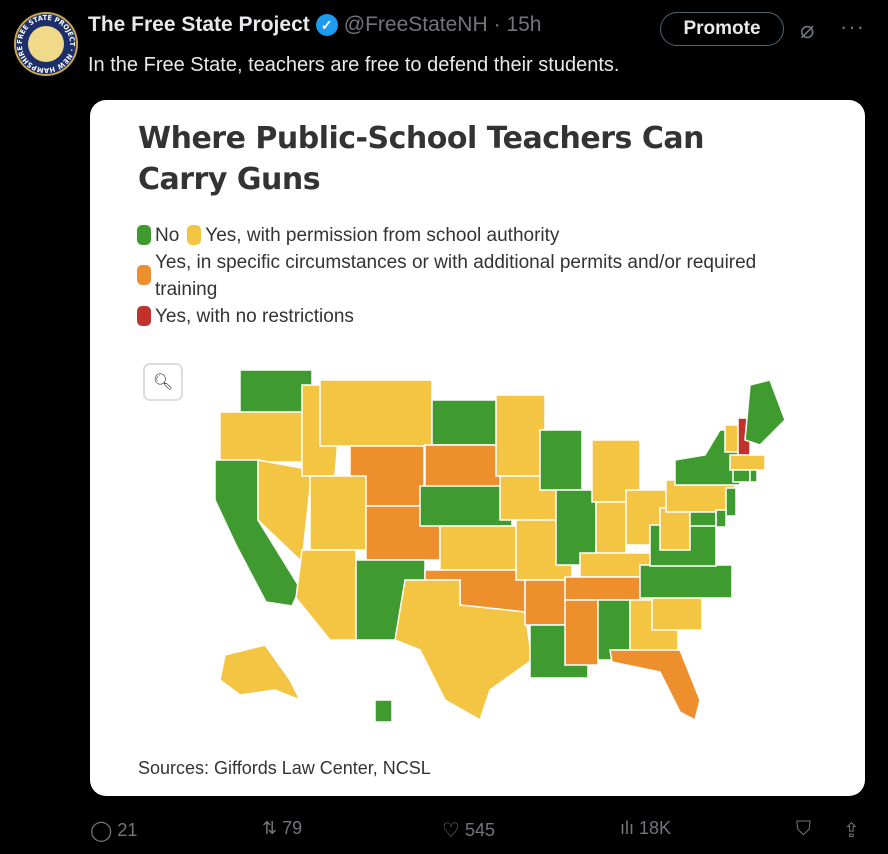  What do you see at coordinates (338, 513) in the screenshot?
I see `state-ut` at bounding box center [338, 513].